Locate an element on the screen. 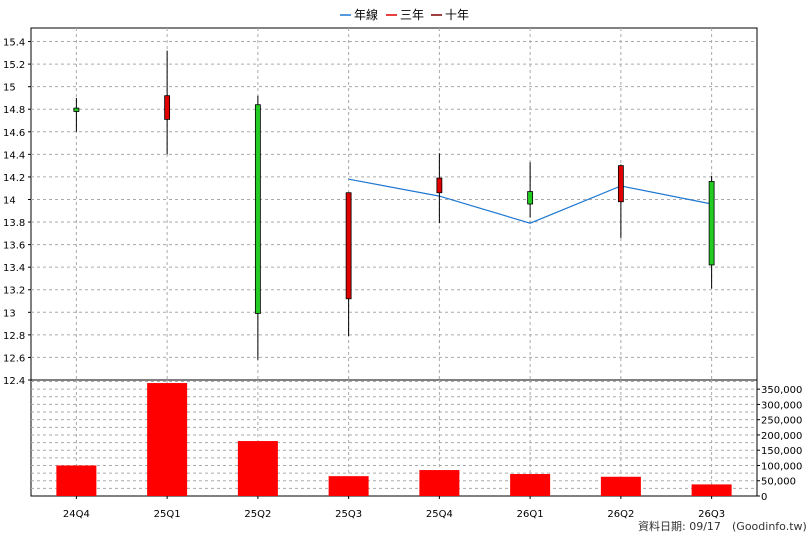  x-tick-label: 26Q3 is located at coordinates (711, 514).